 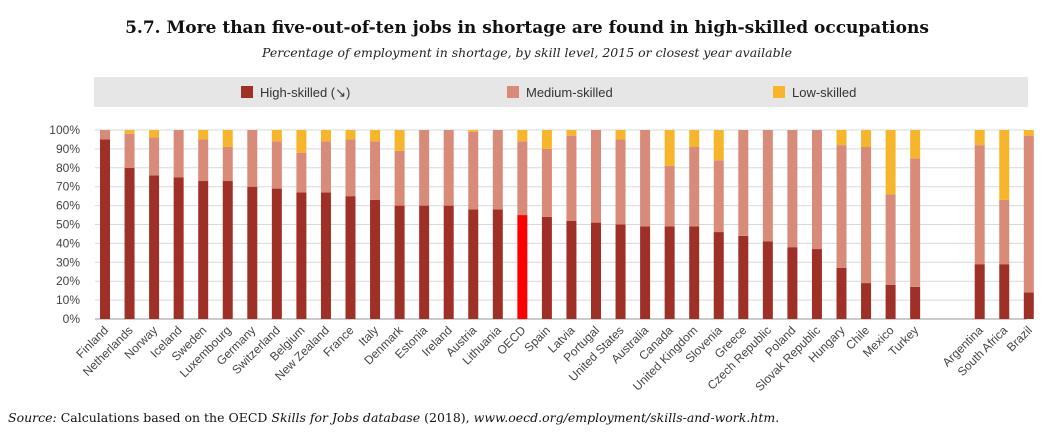 I want to click on legend-swatch-medium, so click(x=513, y=92).